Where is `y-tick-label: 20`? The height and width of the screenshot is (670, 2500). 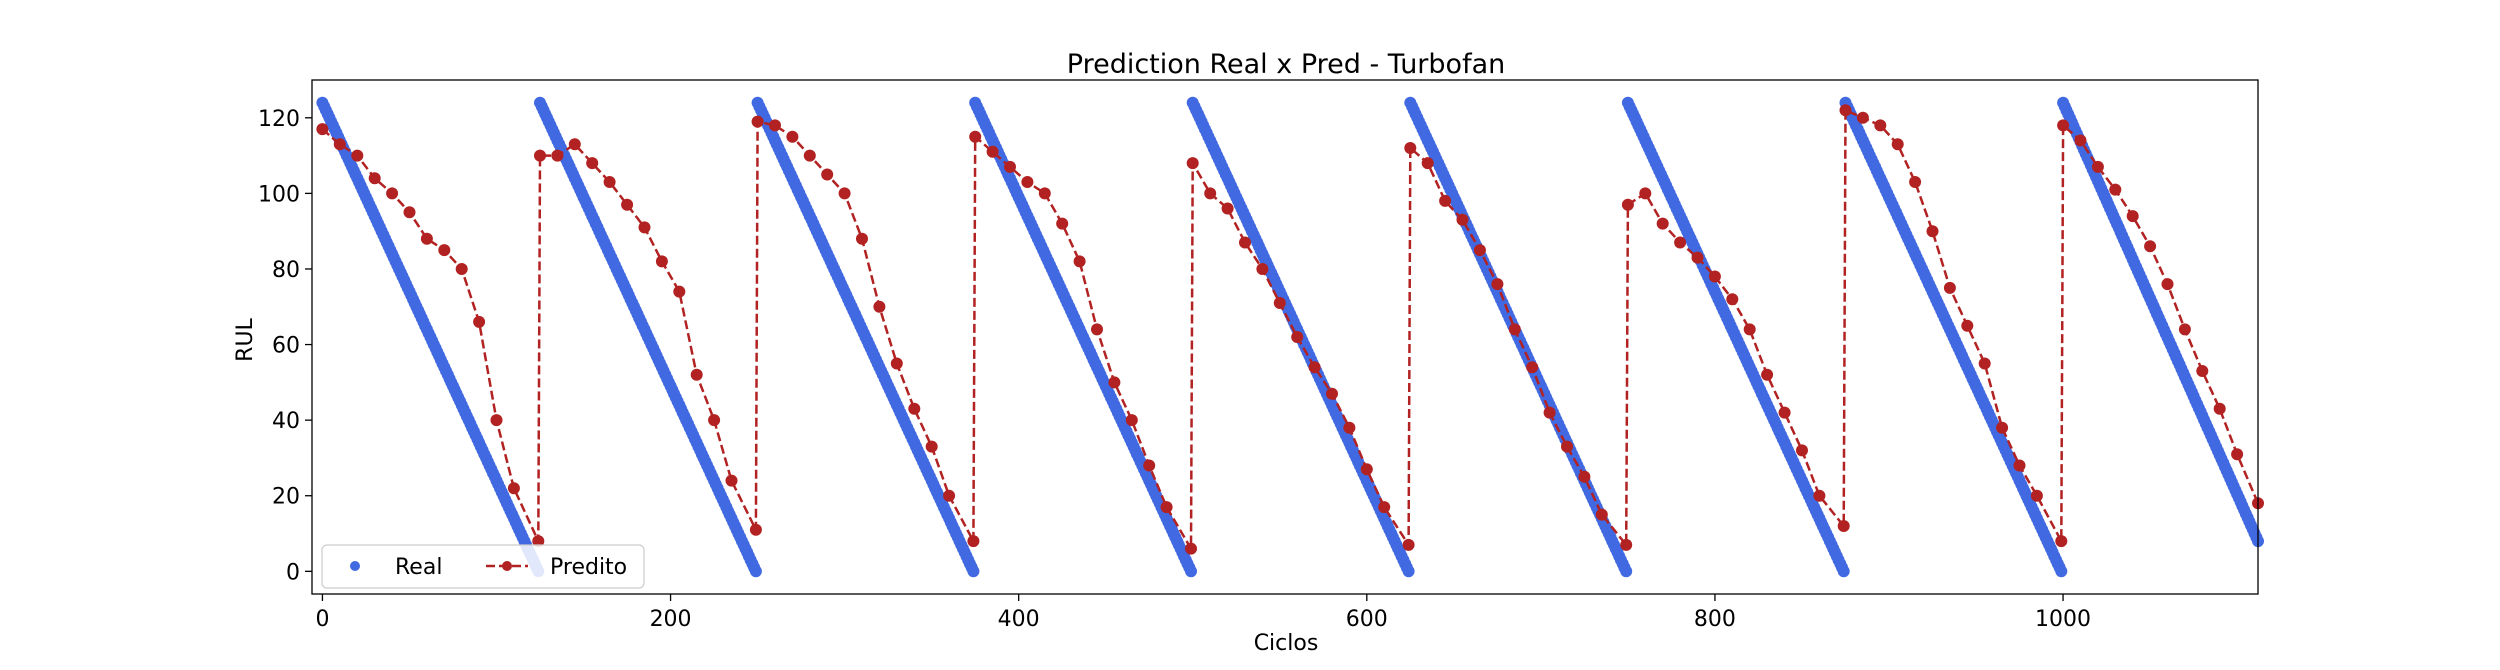 y-tick-label: 20 is located at coordinates (286, 497).